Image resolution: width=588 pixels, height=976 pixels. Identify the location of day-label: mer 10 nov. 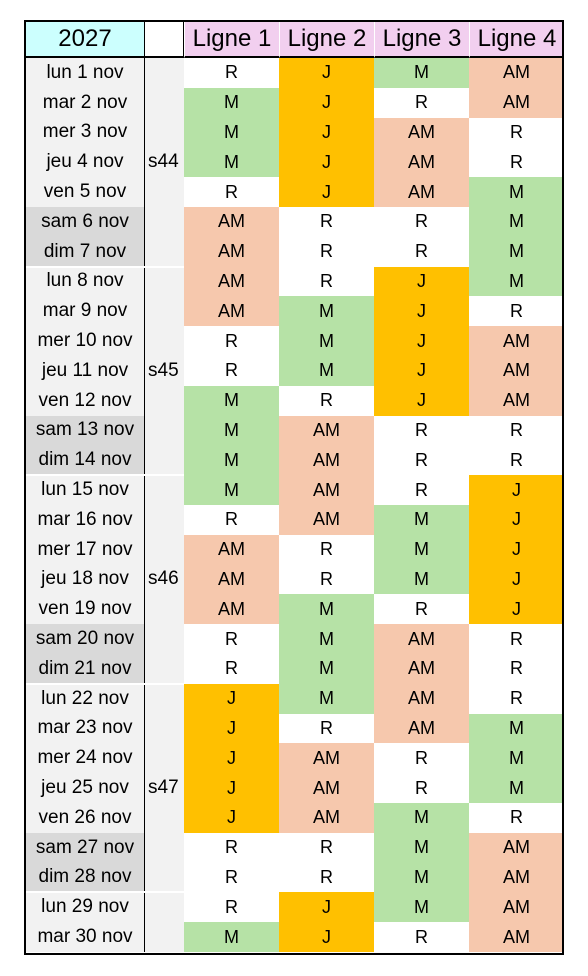
(84, 341).